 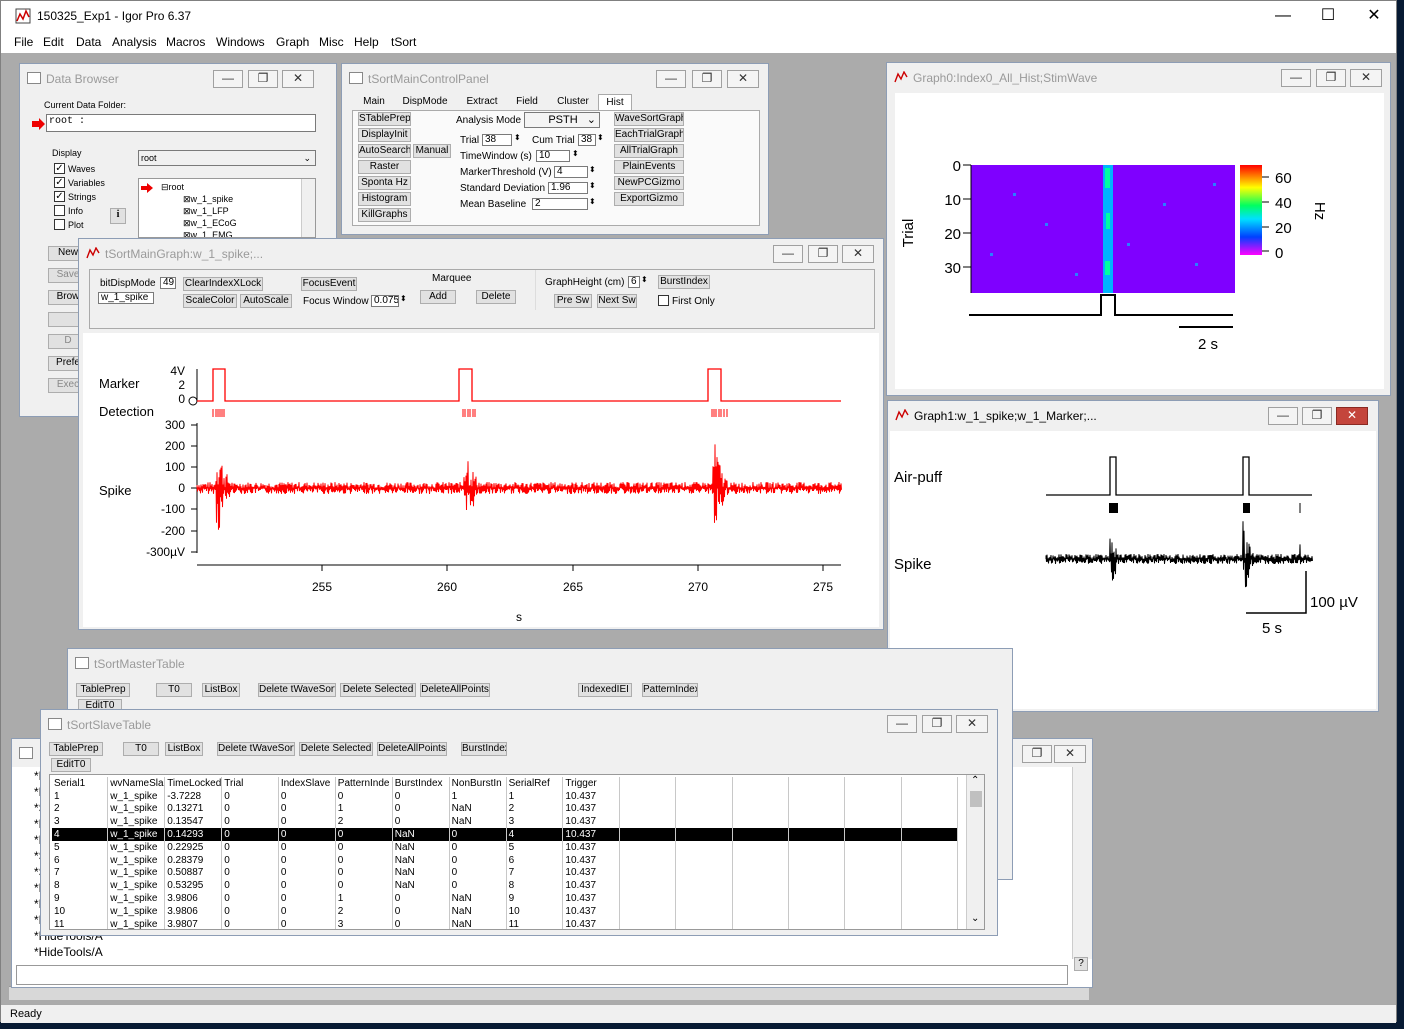 What do you see at coordinates (181, 123) in the screenshot?
I see `current-folder-field: root :` at bounding box center [181, 123].